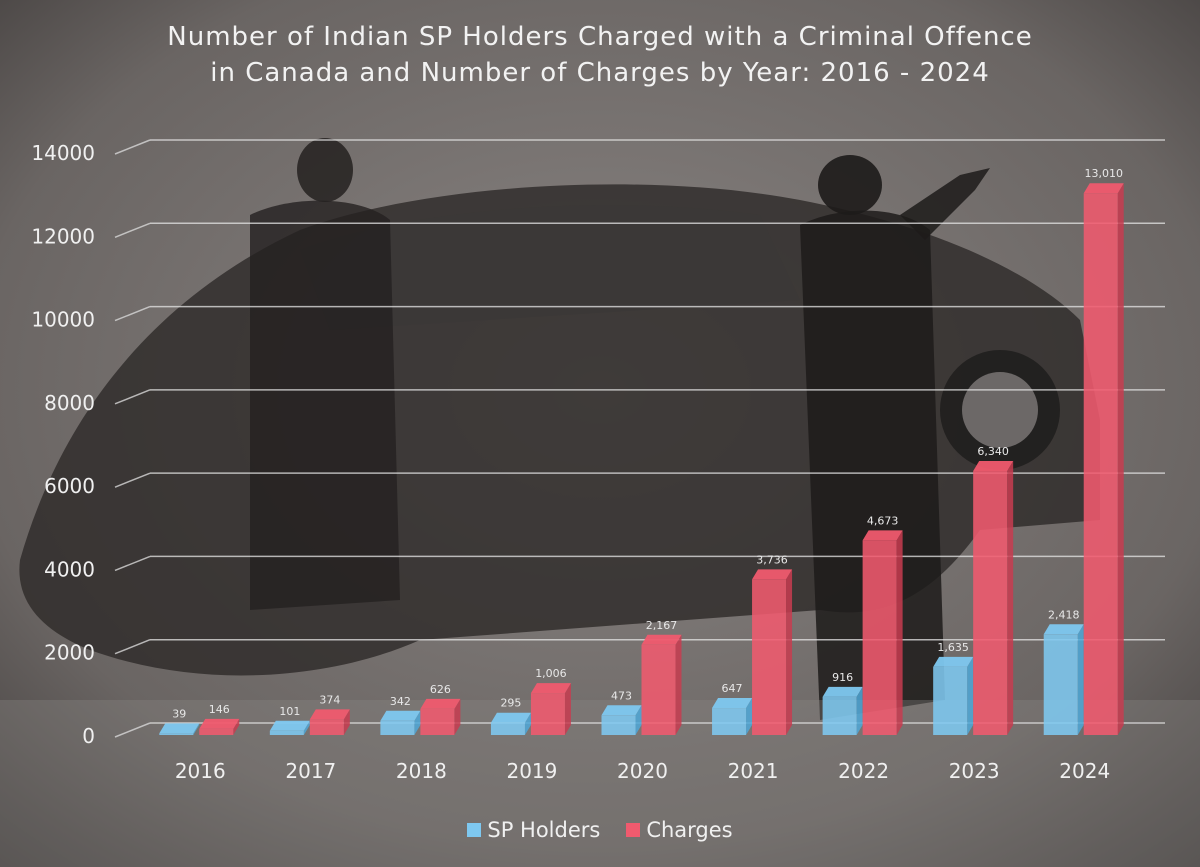 This screenshot has width=1200, height=867. What do you see at coordinates (1084, 771) in the screenshot?
I see `x-tick-label: 2024` at bounding box center [1084, 771].